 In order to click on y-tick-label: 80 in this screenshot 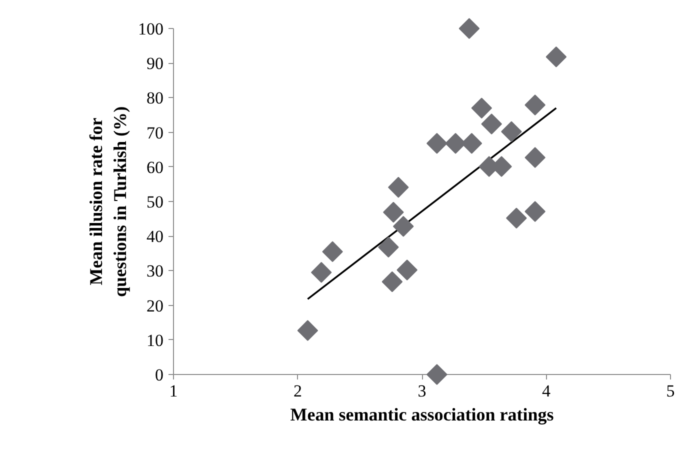, I will do `click(155, 98)`.